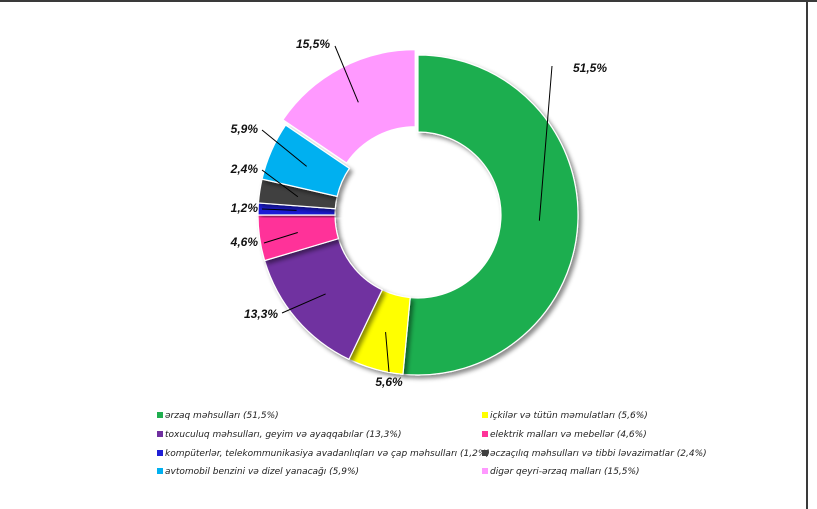 Image resolution: width=817 pixels, height=509 pixels. Describe the element at coordinates (565, 472) in the screenshot. I see `legend-entry-7: digər qeyri-ərzaq malları (15,5%)` at that location.